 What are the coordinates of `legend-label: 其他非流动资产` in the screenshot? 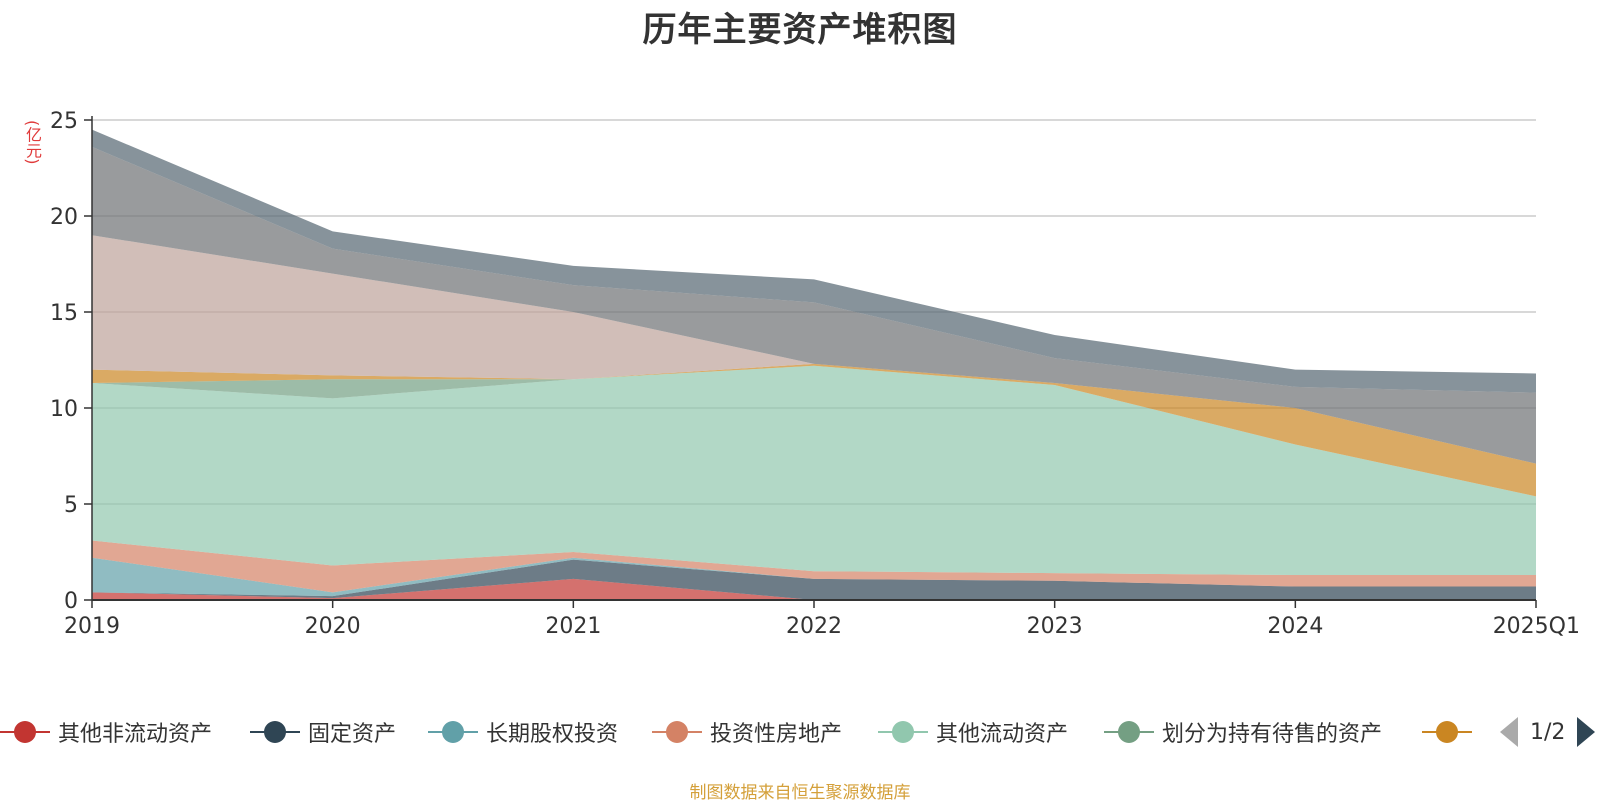 It's located at (135, 734).